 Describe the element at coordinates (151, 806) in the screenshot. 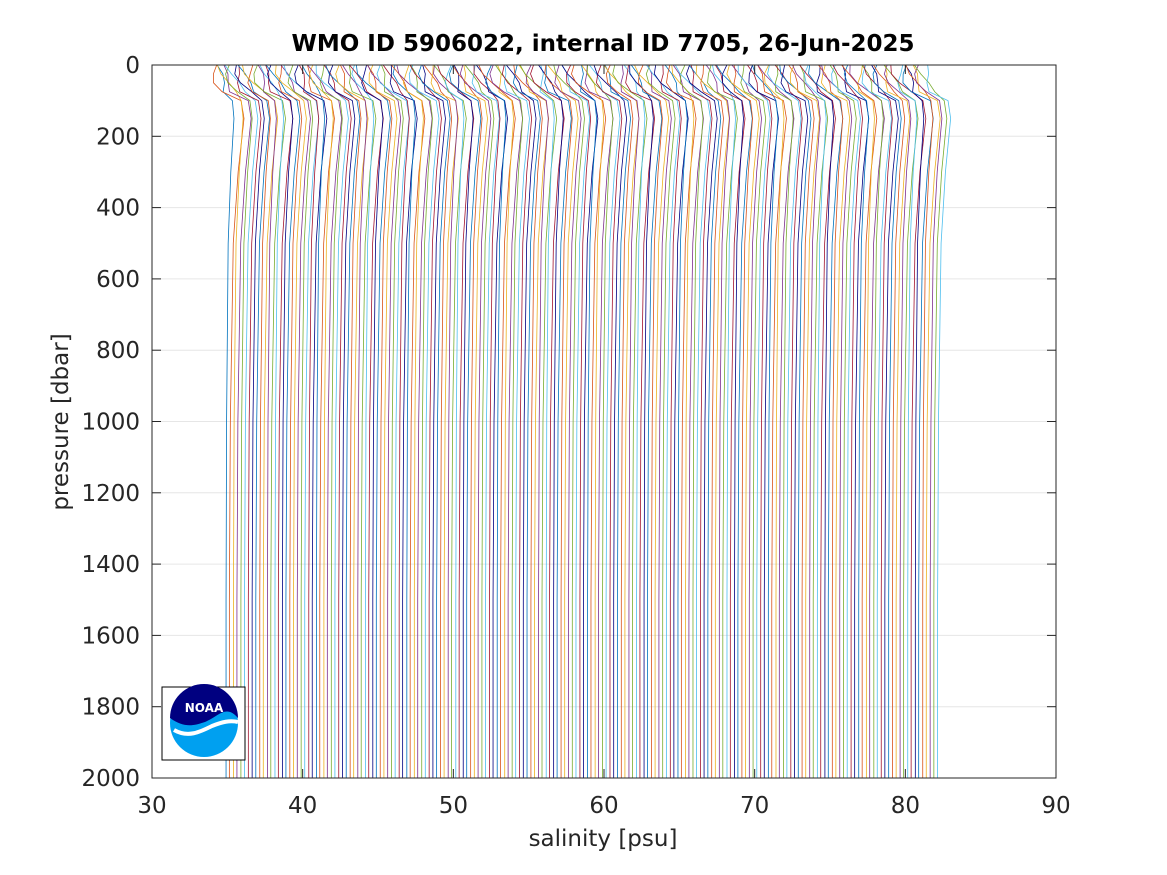

I see `x-tick-label: 30` at that location.